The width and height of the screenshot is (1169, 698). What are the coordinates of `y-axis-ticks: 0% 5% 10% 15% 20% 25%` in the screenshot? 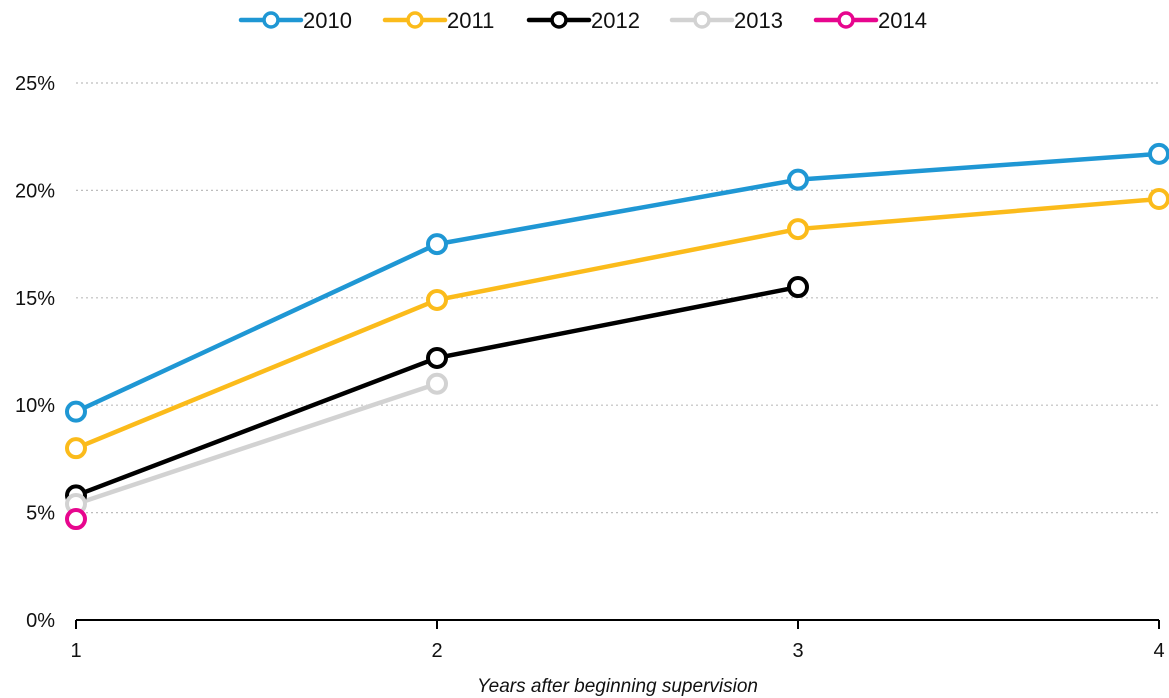 It's located at (35, 352).